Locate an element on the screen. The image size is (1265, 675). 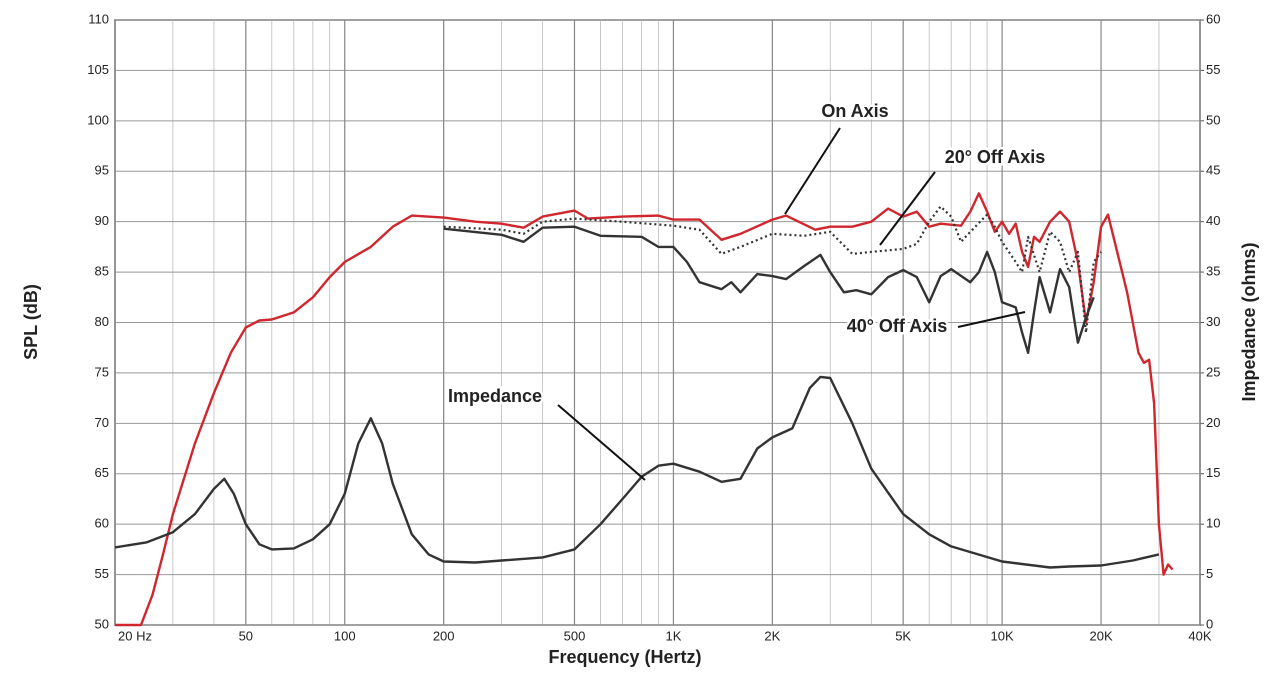
y-tick-label: 70 is located at coordinates (102, 422).